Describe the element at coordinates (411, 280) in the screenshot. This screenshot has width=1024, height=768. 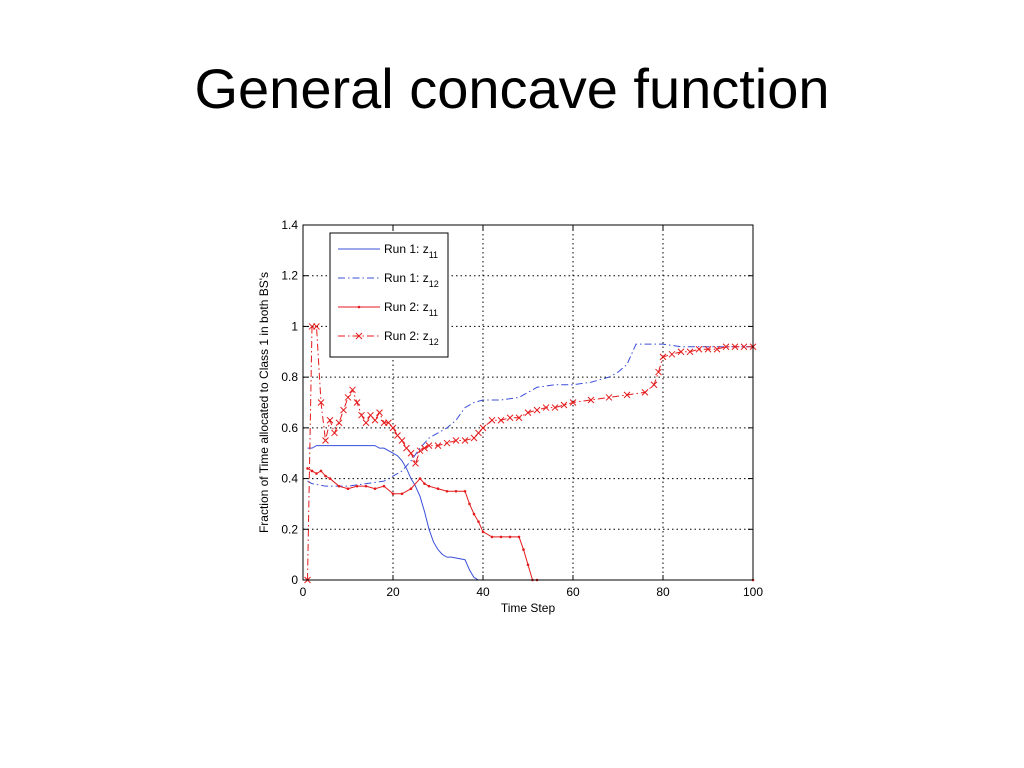
I see `legend-label: Run 1: z12` at that location.